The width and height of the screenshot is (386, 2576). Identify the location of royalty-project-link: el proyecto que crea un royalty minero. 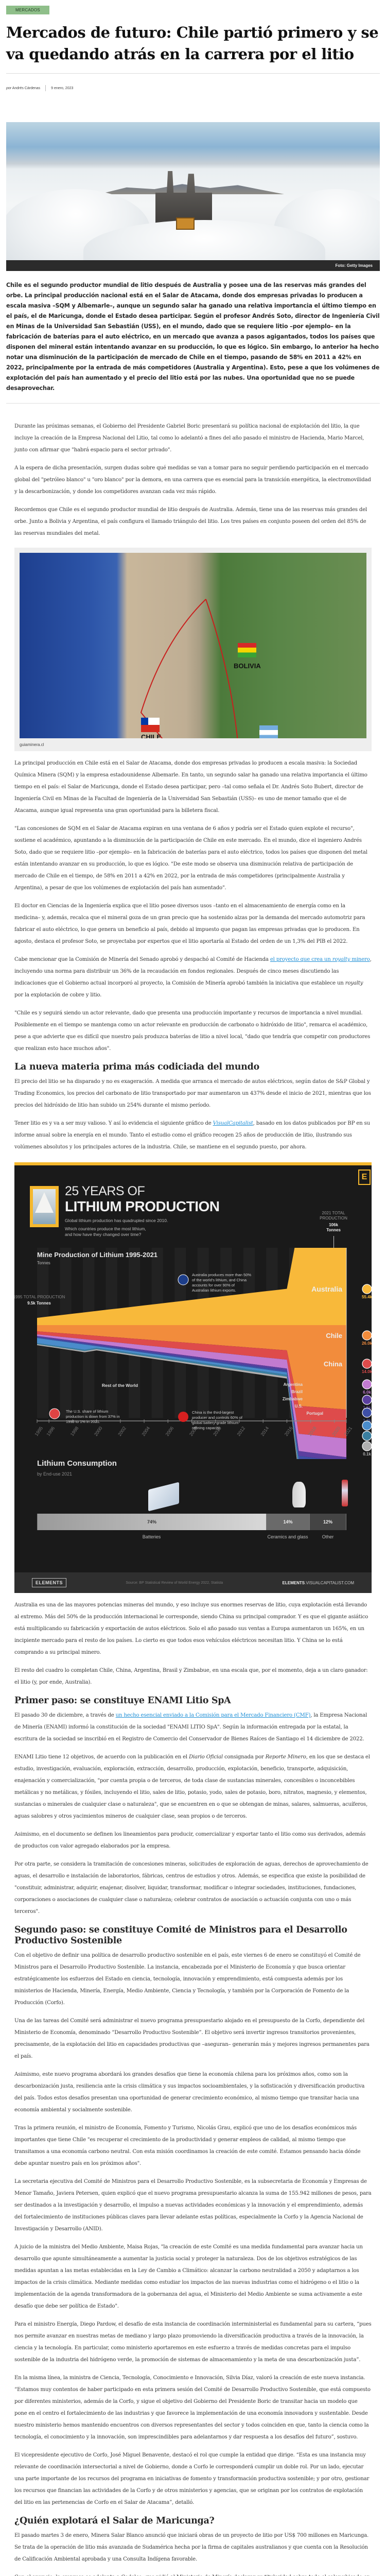
(320, 960).